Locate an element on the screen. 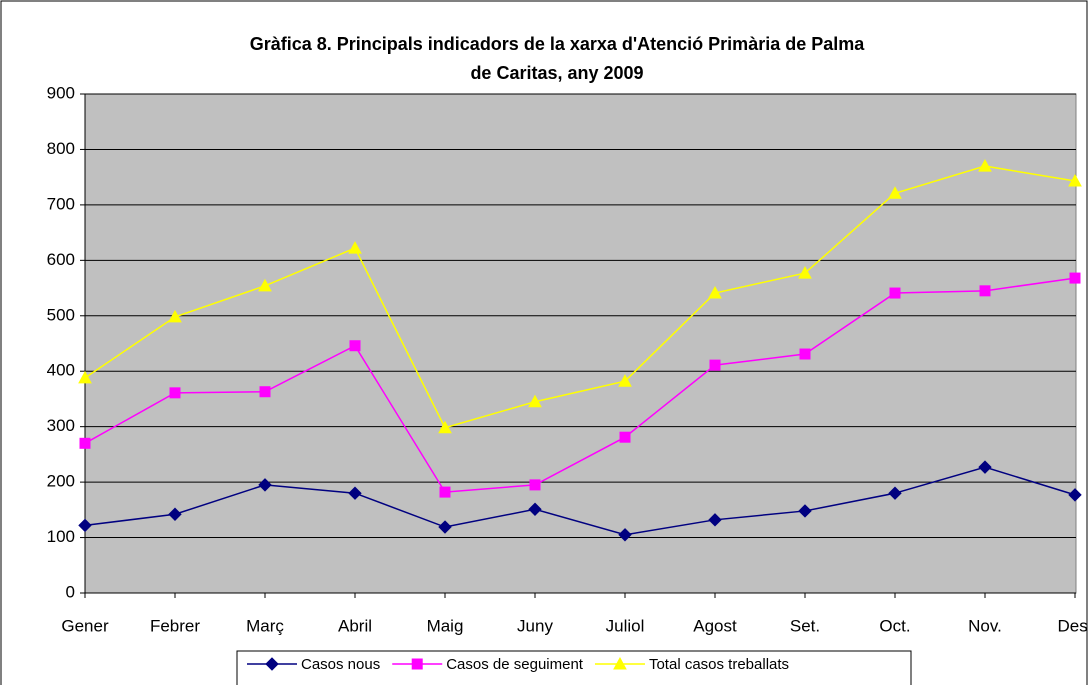  x-tick-label: Set. is located at coordinates (805, 625).